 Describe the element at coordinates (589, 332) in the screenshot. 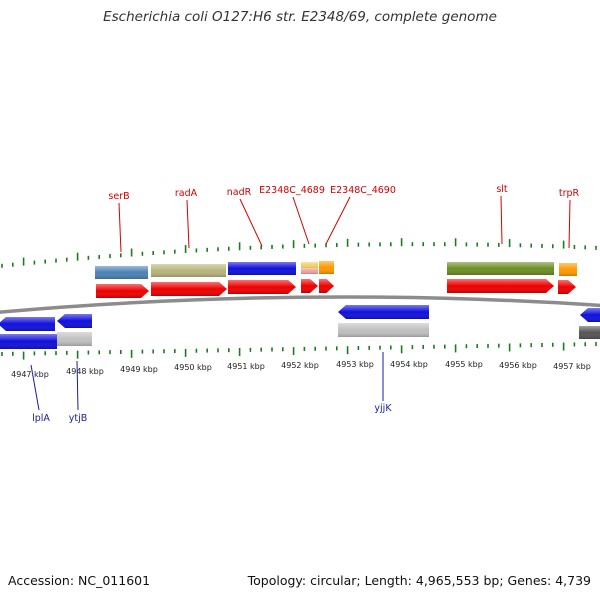

I see `gene-block-edge` at that location.